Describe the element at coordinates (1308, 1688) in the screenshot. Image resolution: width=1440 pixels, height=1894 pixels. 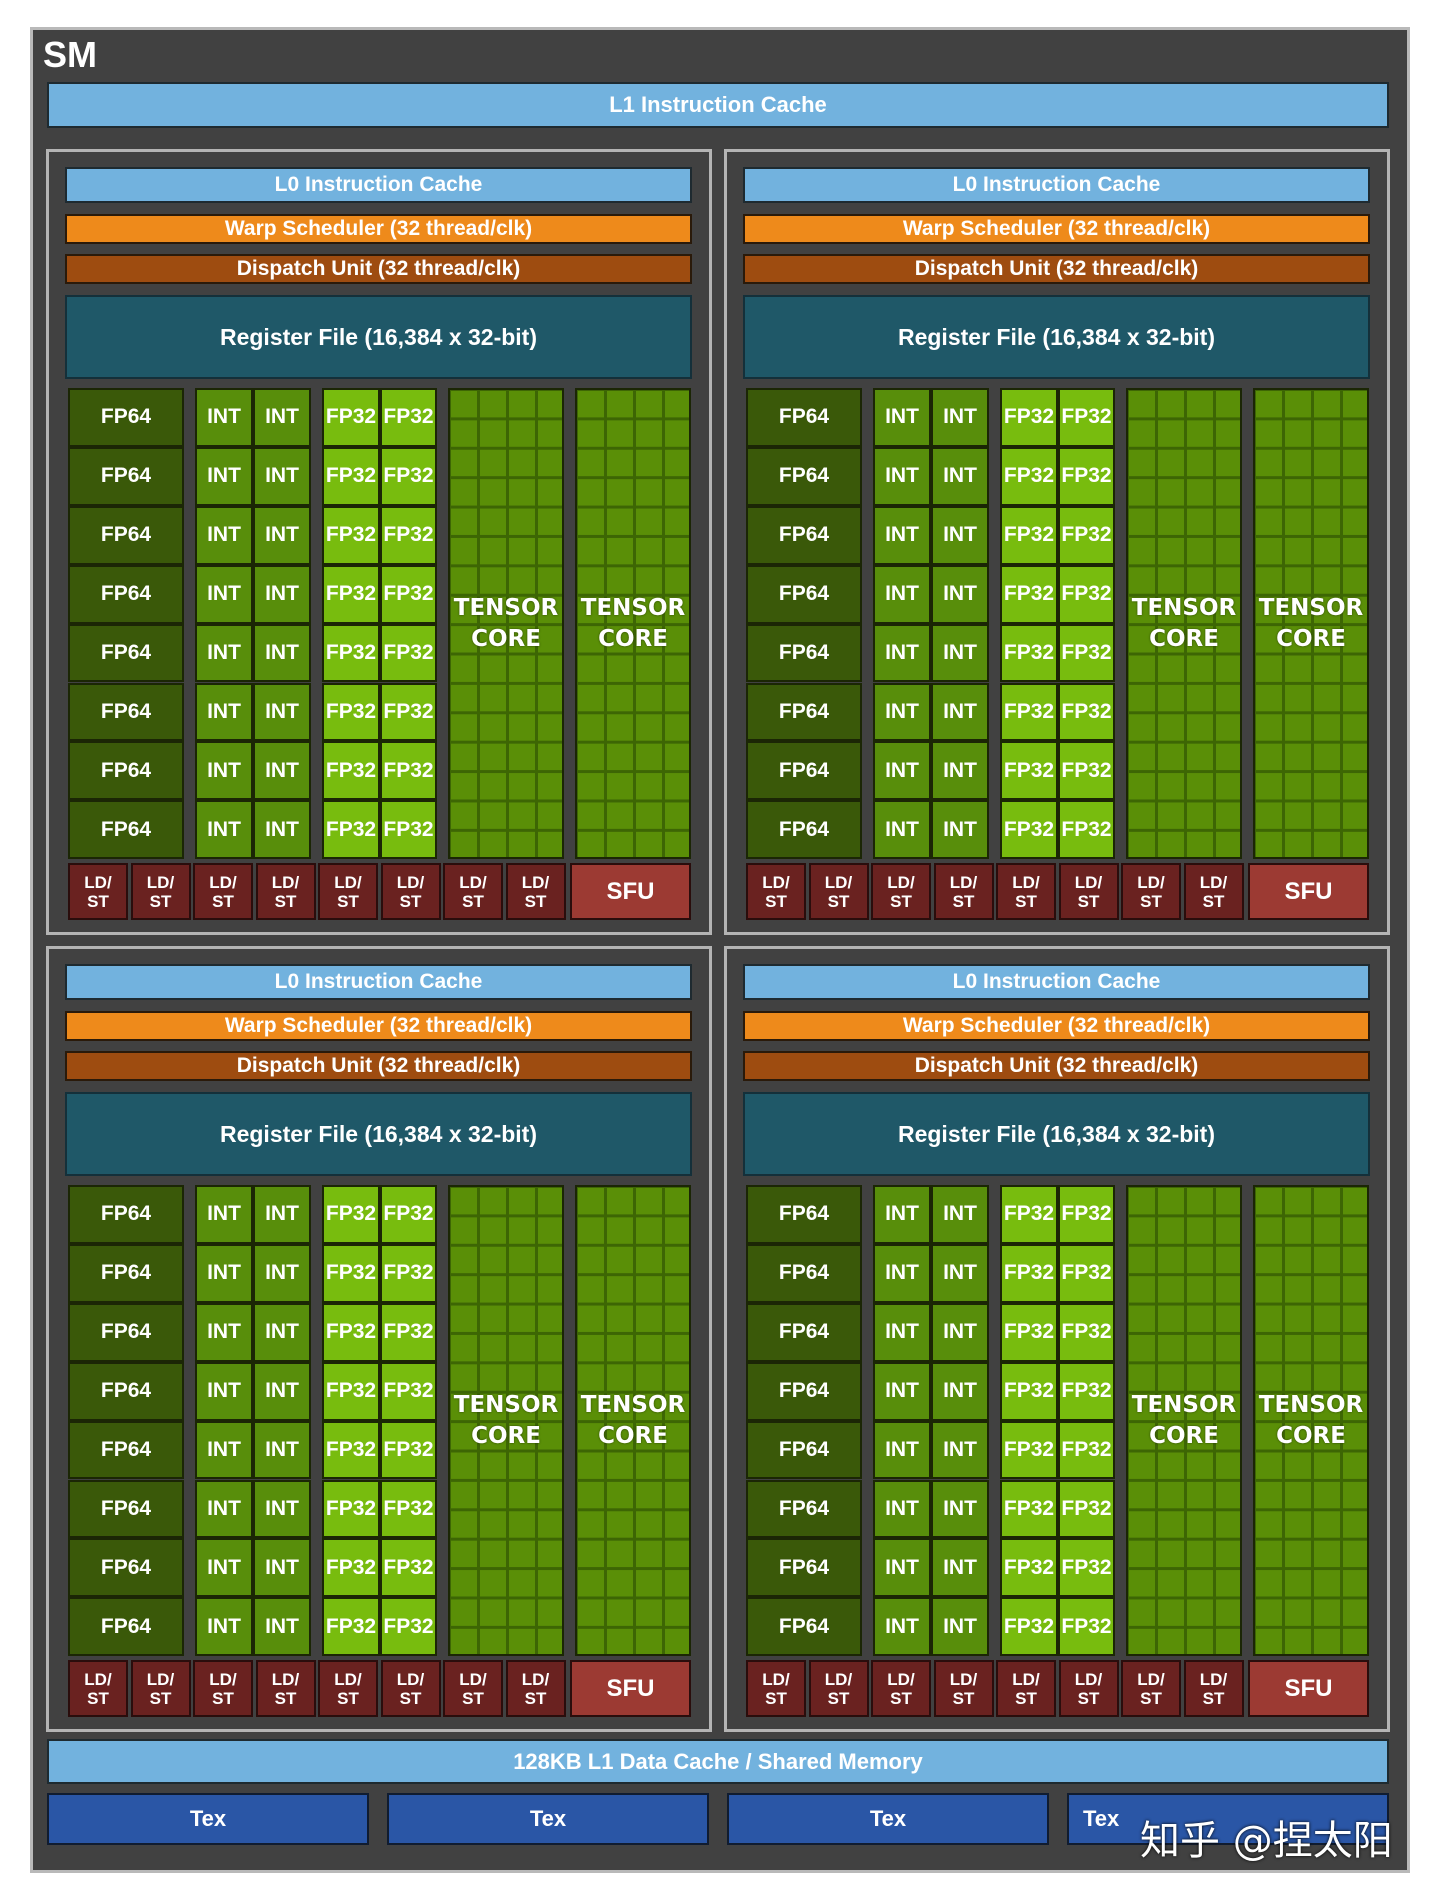
I see `sfu-unit: SFU` at that location.